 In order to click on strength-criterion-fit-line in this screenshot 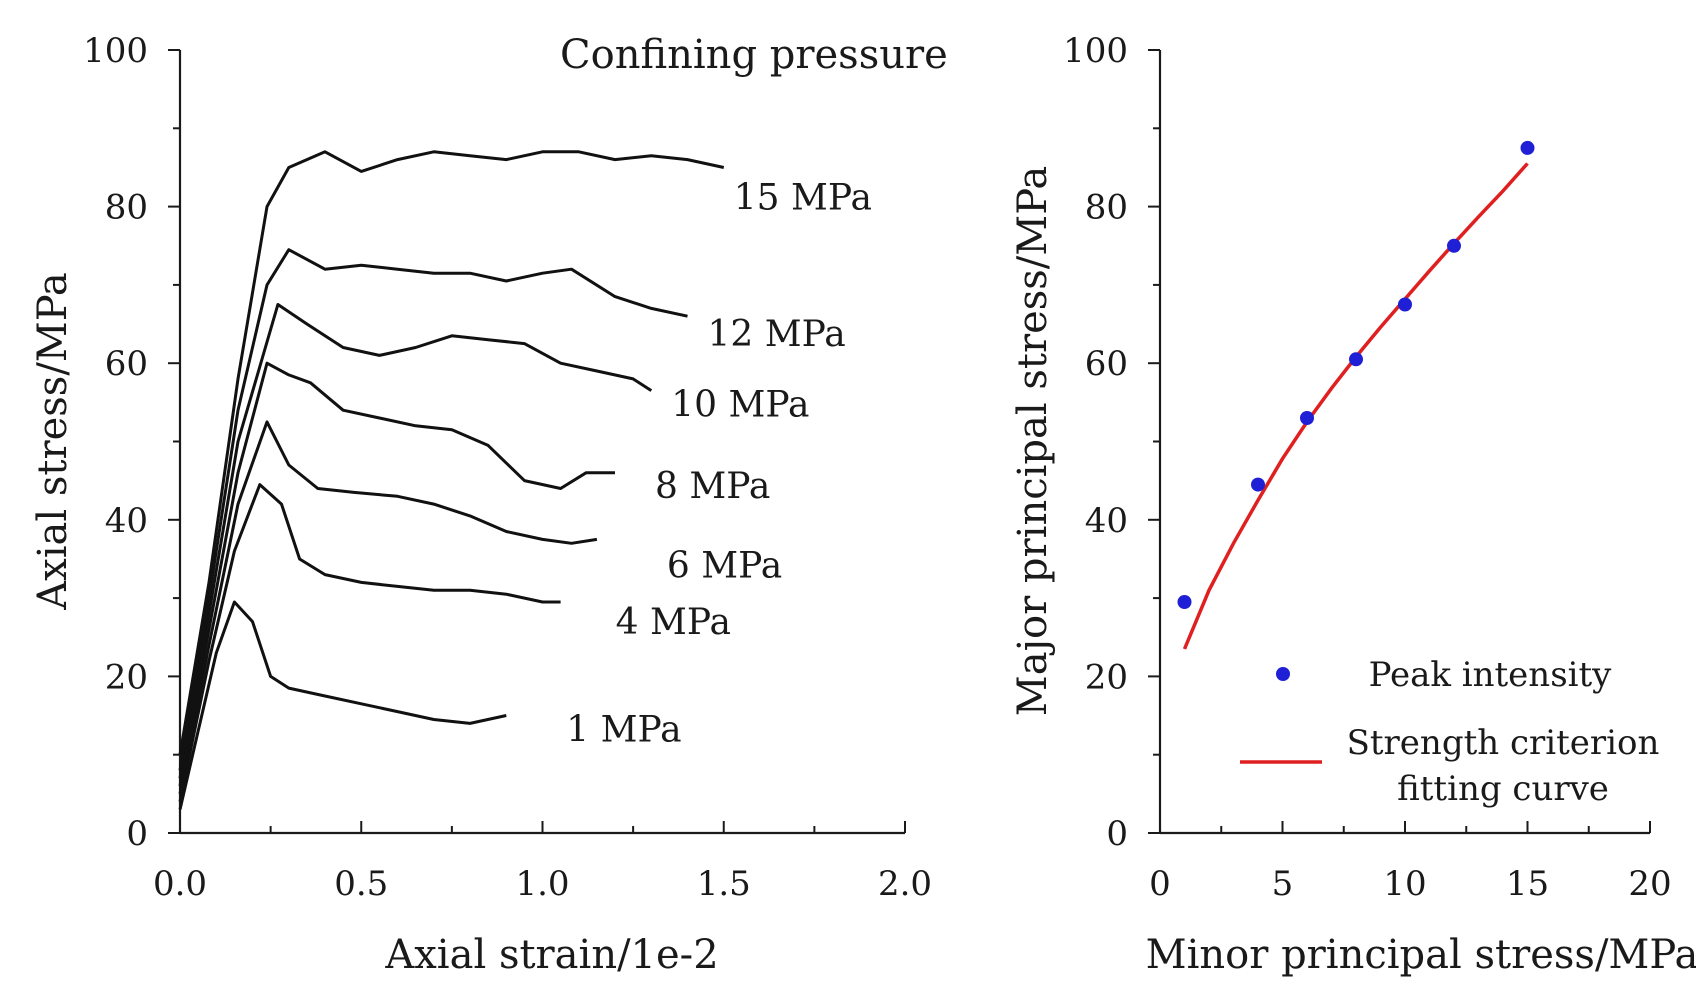, I will do `click(1355, 406)`.